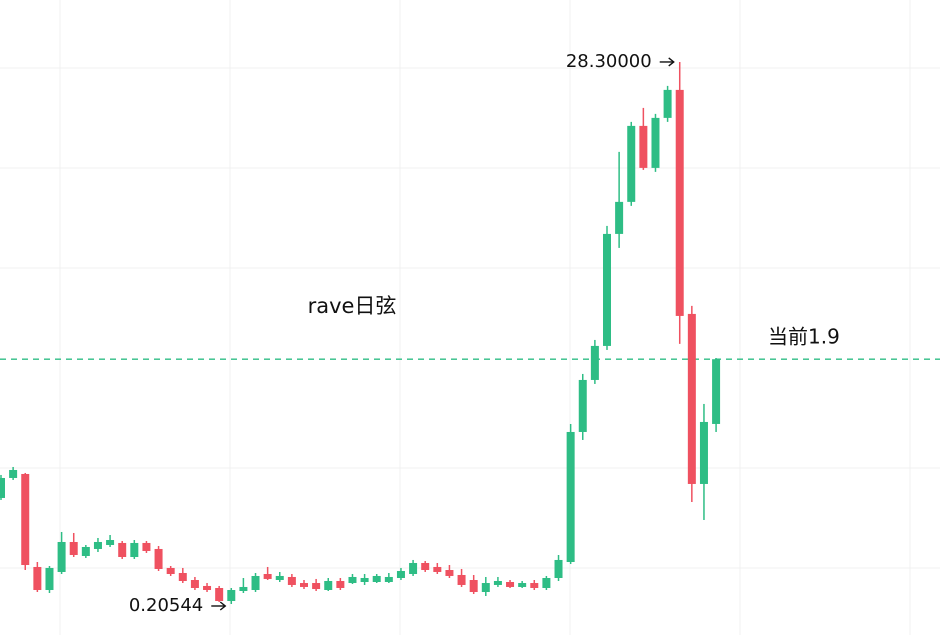 The width and height of the screenshot is (940, 635). What do you see at coordinates (352, 306) in the screenshot?
I see `chart-title: rave日弦` at bounding box center [352, 306].